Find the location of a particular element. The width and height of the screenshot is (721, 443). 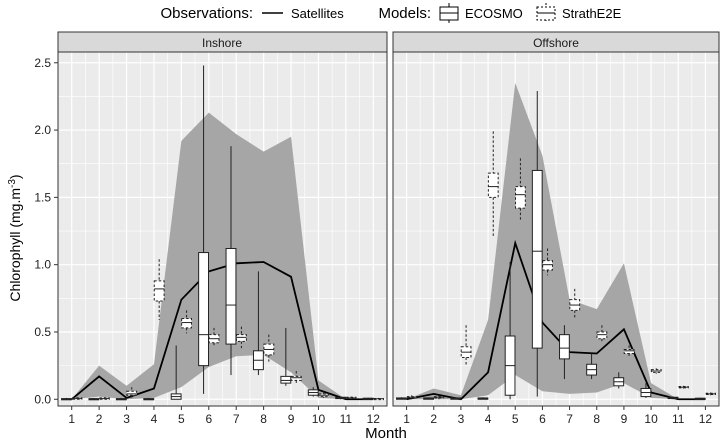

y-axis-title: Chlorophyll (mg.m-3) is located at coordinates (15, 237).